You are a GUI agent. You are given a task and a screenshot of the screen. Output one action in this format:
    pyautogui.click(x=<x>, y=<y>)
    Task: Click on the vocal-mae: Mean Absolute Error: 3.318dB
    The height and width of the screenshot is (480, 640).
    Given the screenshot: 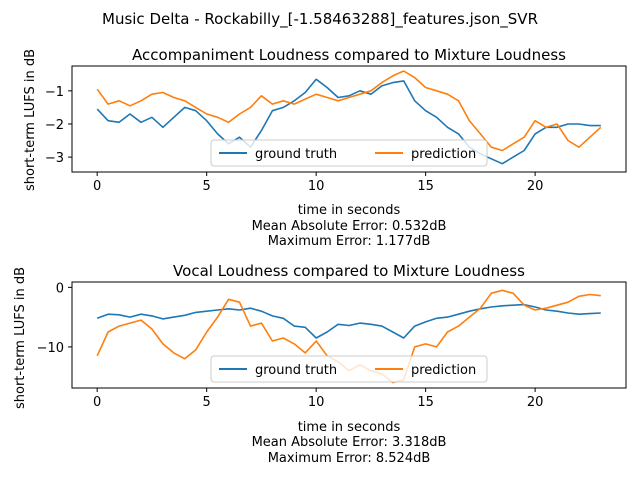 What is the action you would take?
    pyautogui.click(x=349, y=442)
    